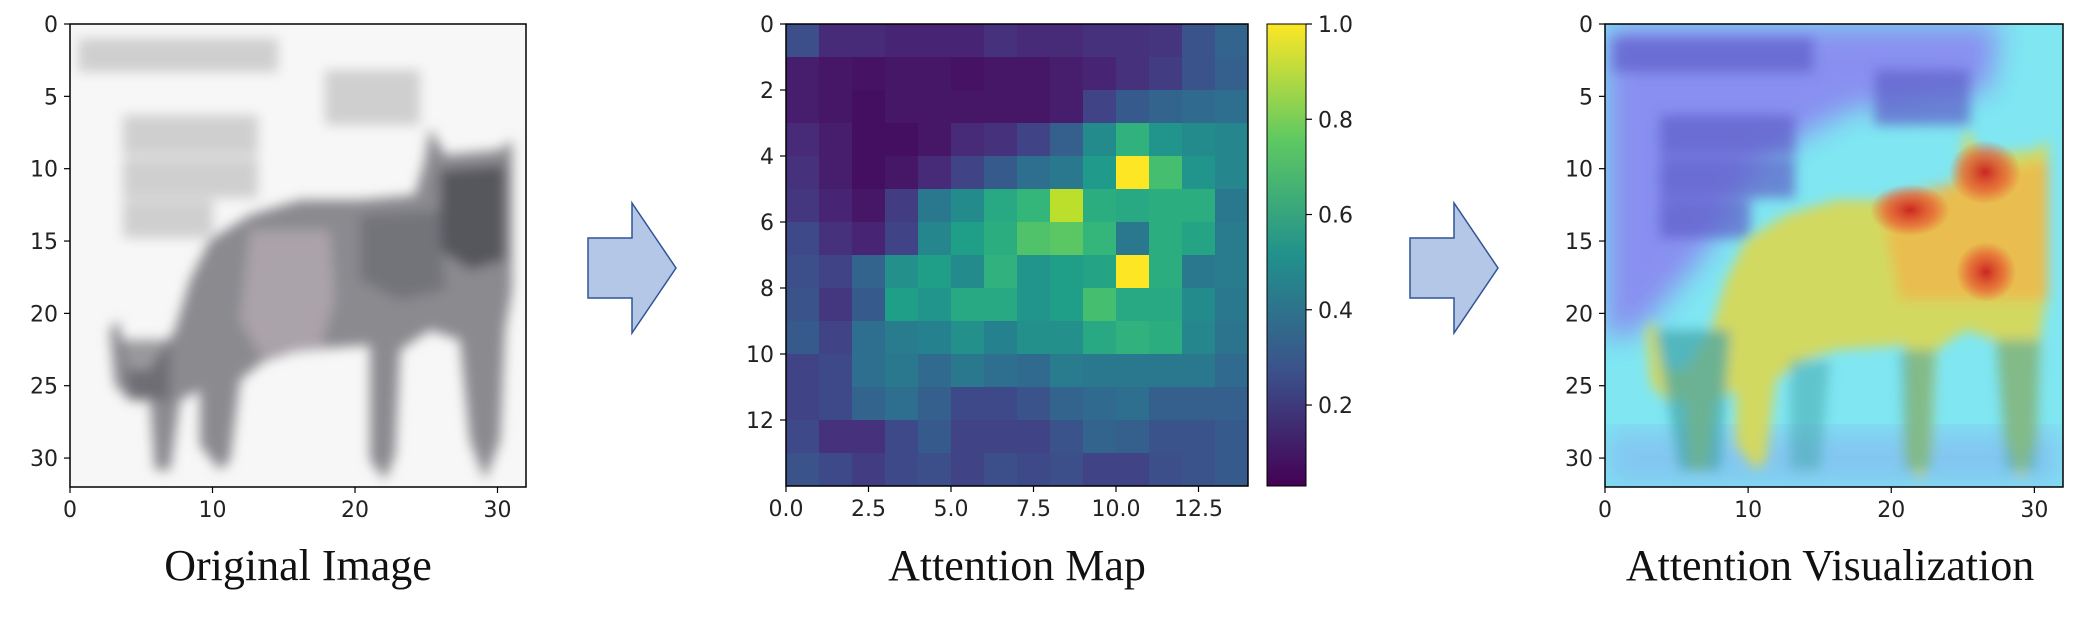 This screenshot has height=623, width=2081. I want to click on original-y-axis: 0 5 10 15 20 25 30, so click(50, 242).